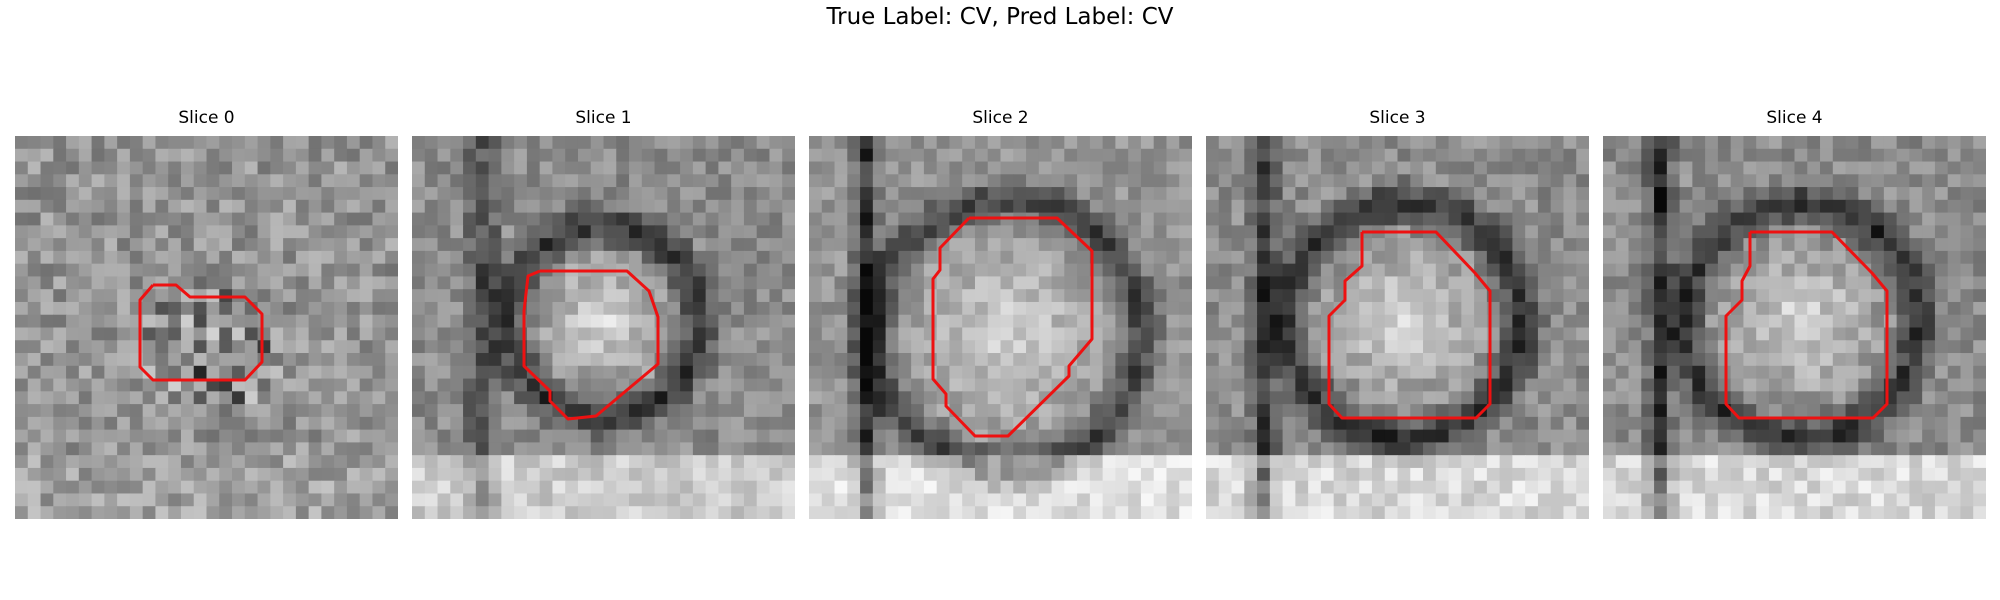  Describe the element at coordinates (603, 118) in the screenshot. I see `slice-title-1: Slice 1` at that location.